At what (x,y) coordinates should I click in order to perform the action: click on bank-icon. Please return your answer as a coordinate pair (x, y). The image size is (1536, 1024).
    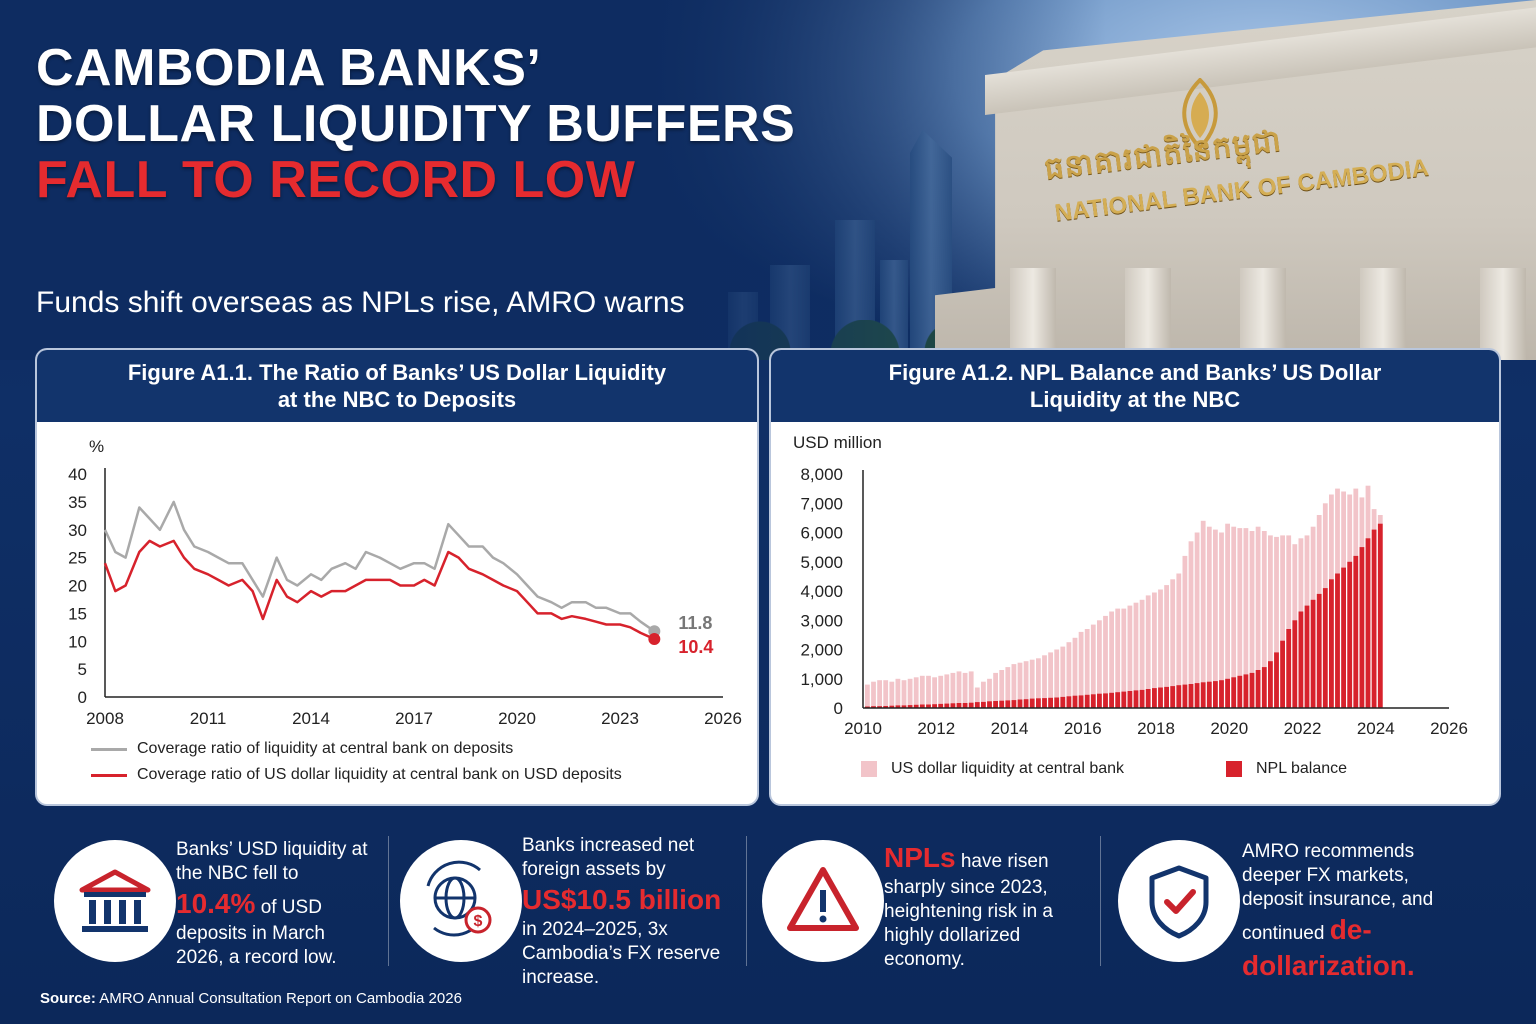
    Looking at the image, I should click on (115, 901).